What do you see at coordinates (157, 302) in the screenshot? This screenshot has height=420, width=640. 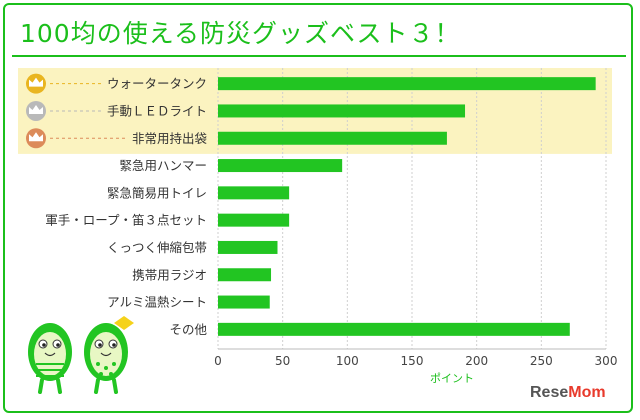 I see `category-label: アルミ温熱シート` at bounding box center [157, 302].